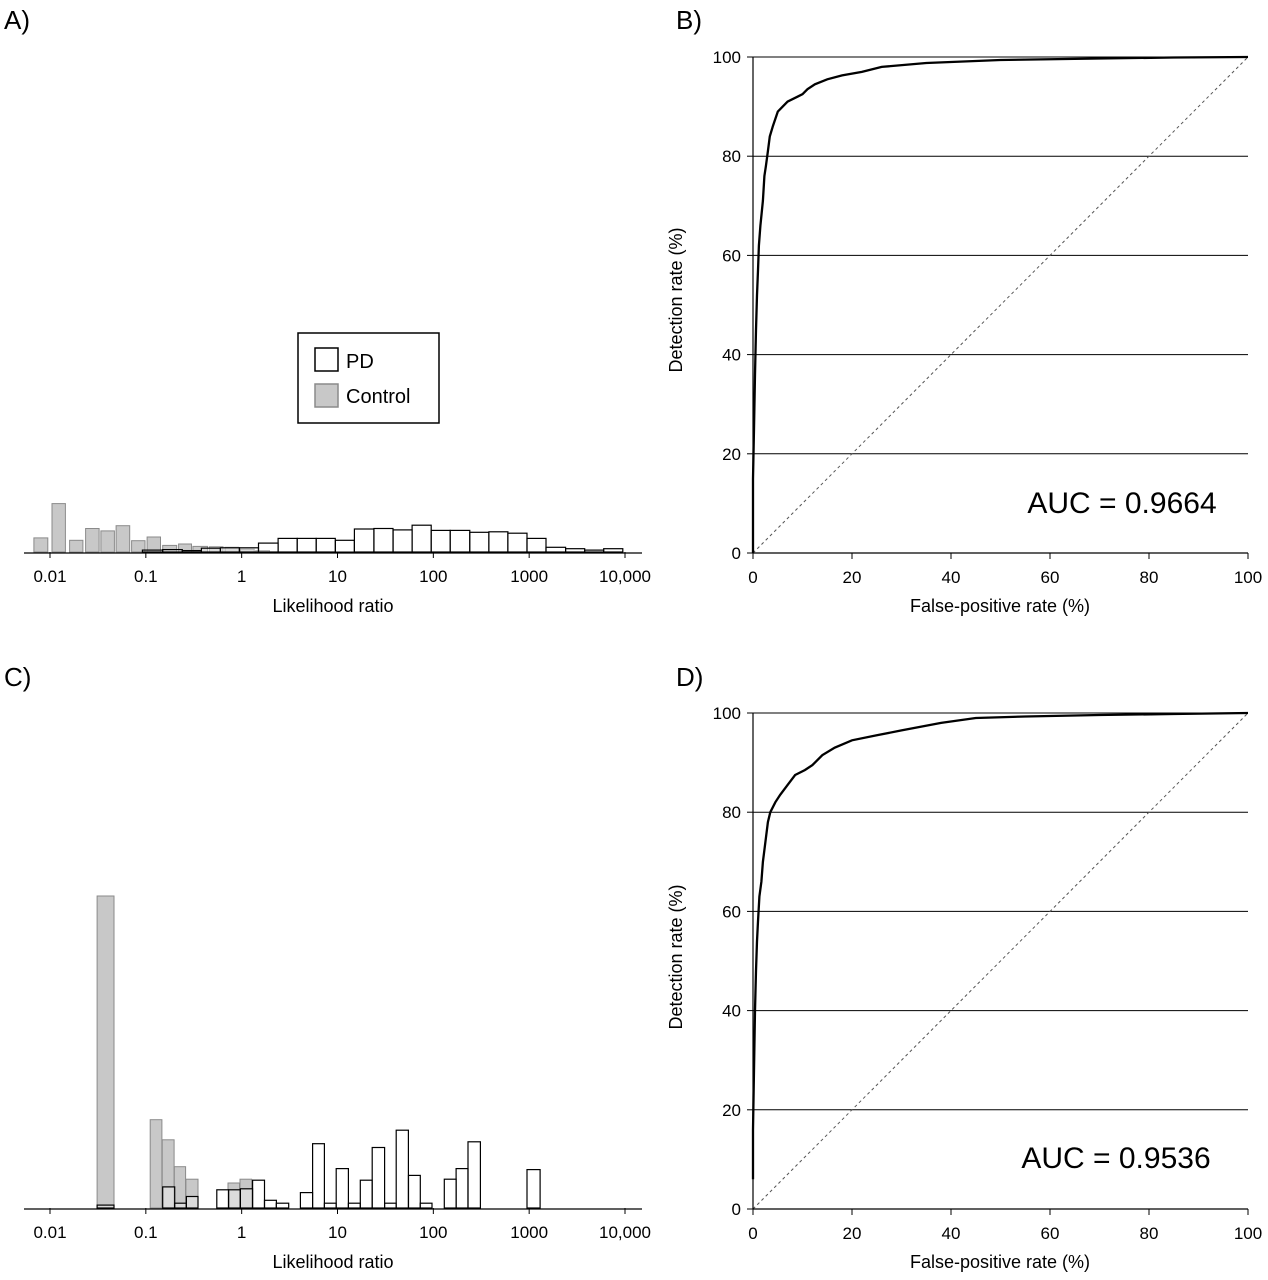 This screenshot has height=1280, width=1268. I want to click on panel-label-b: B), so click(689, 20).